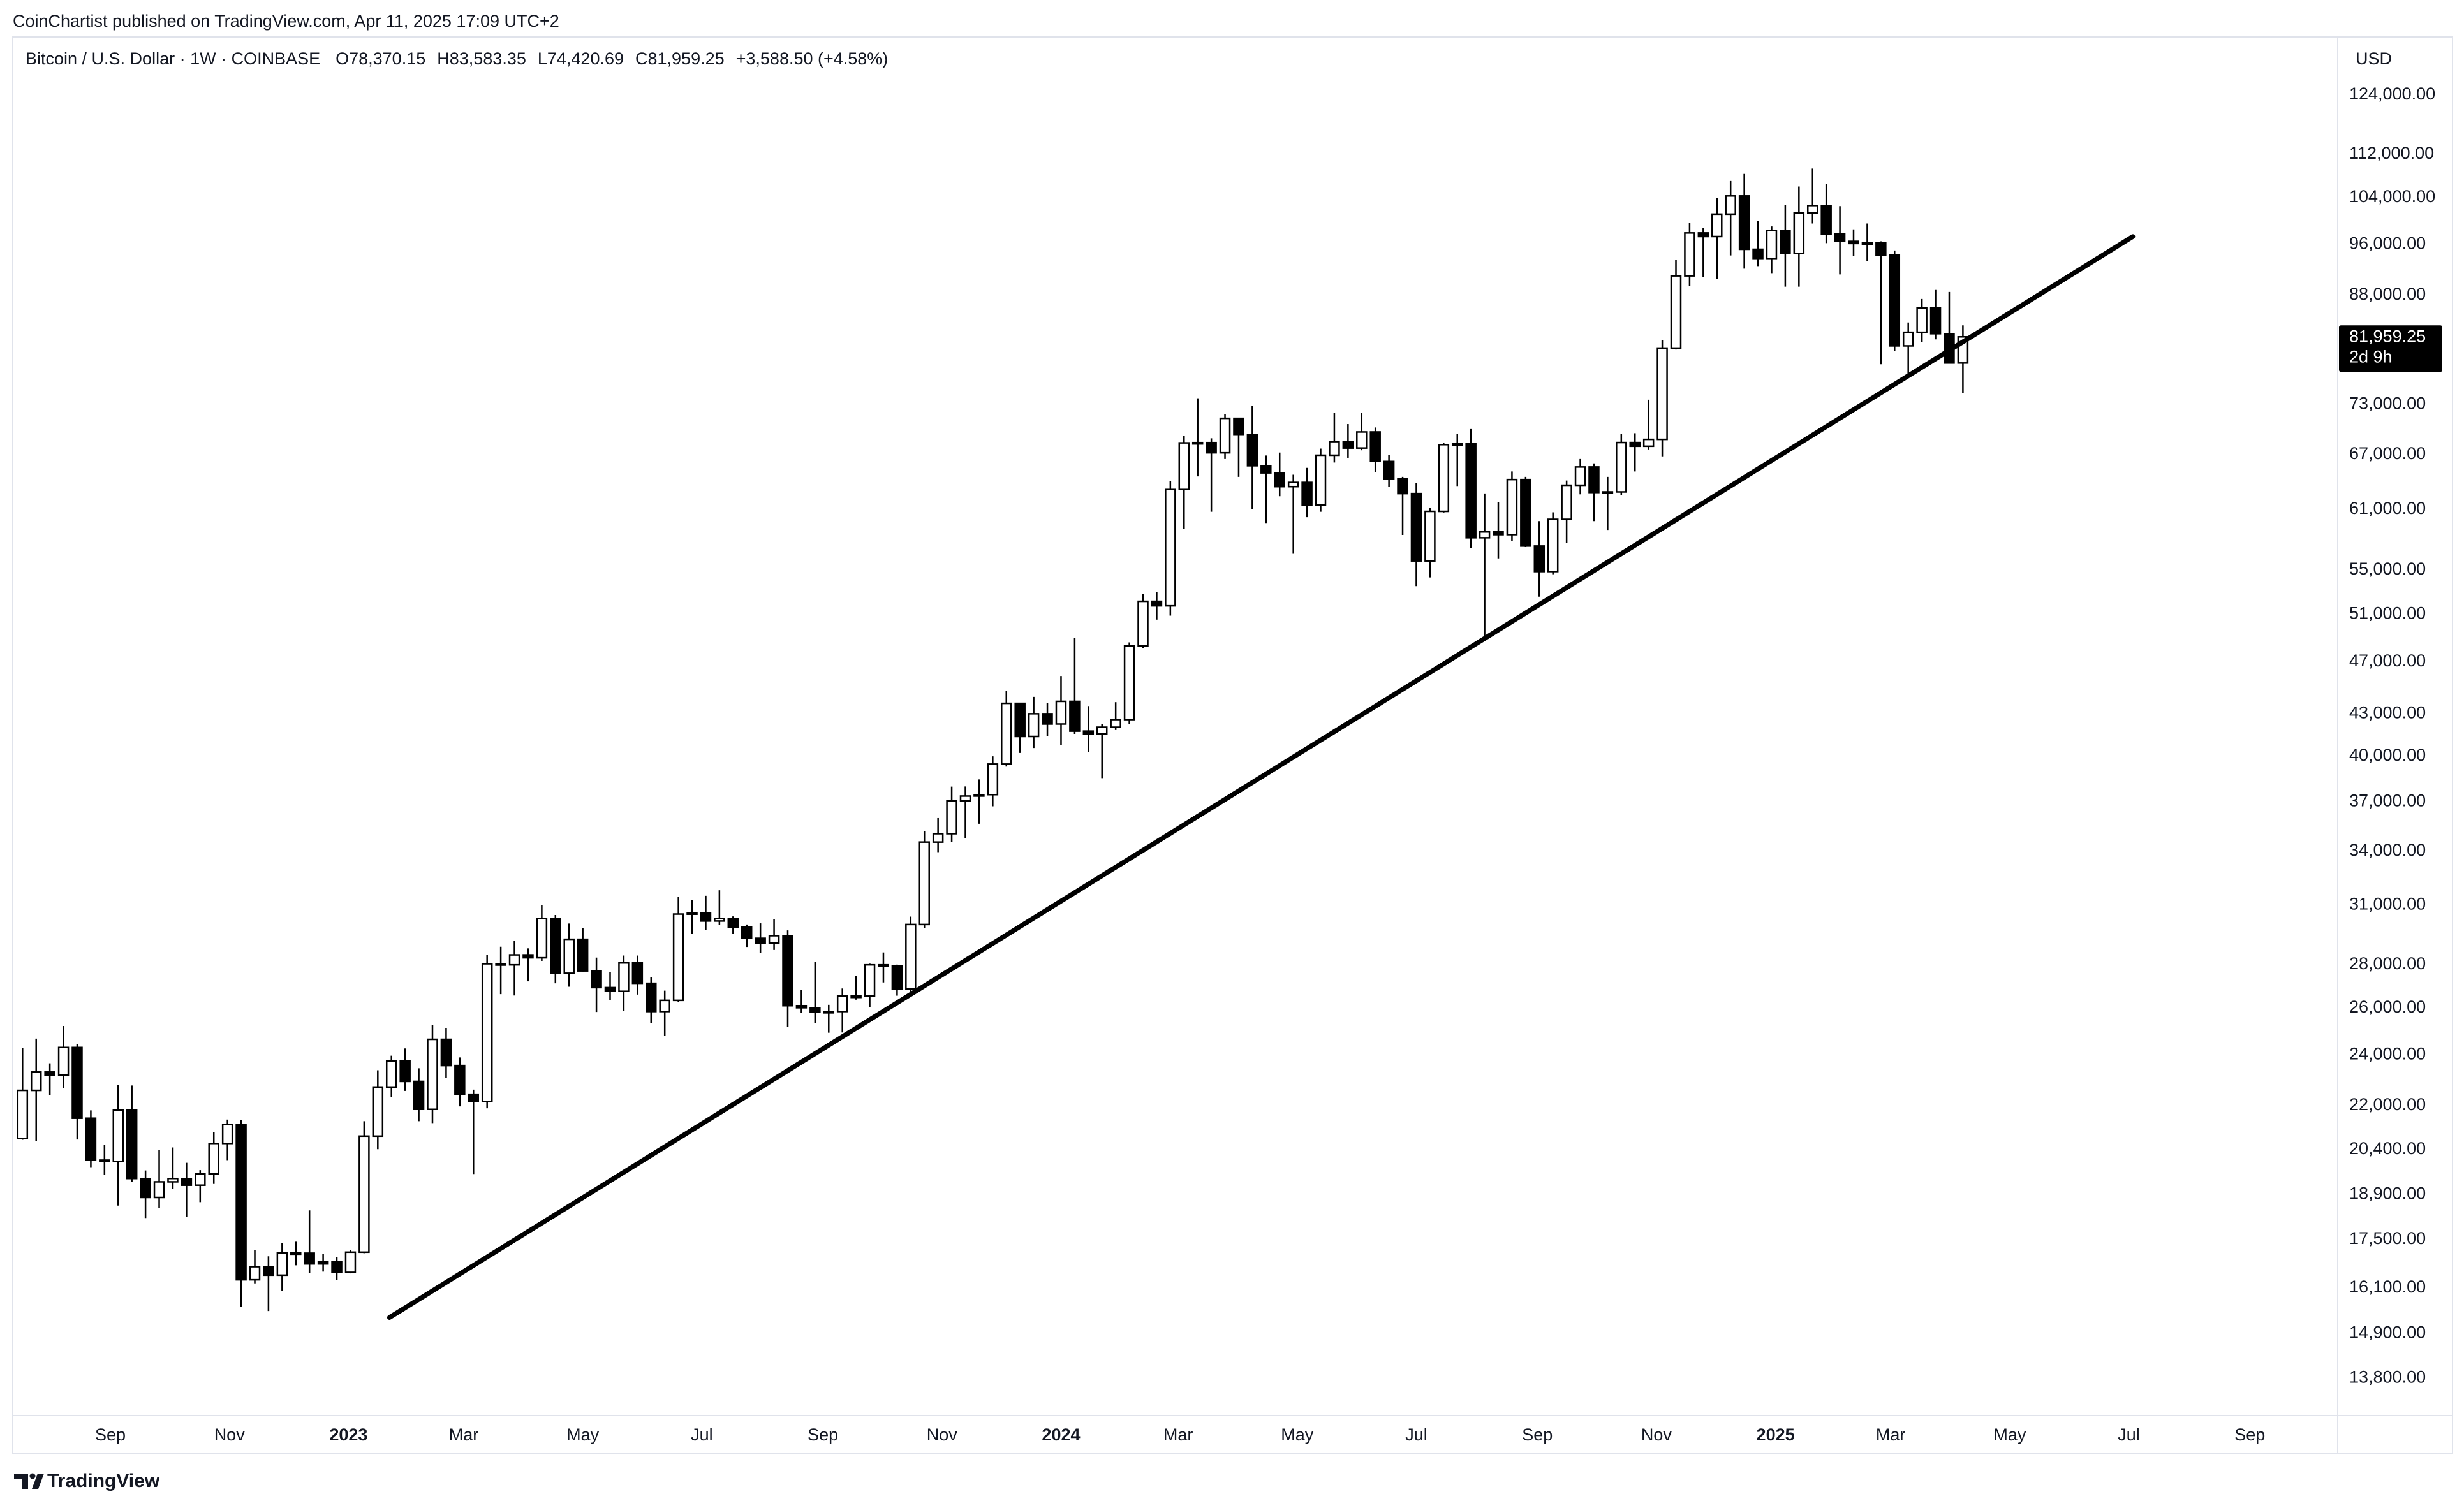 The width and height of the screenshot is (2464, 1501). I want to click on tradingview-logo, so click(29, 1481).